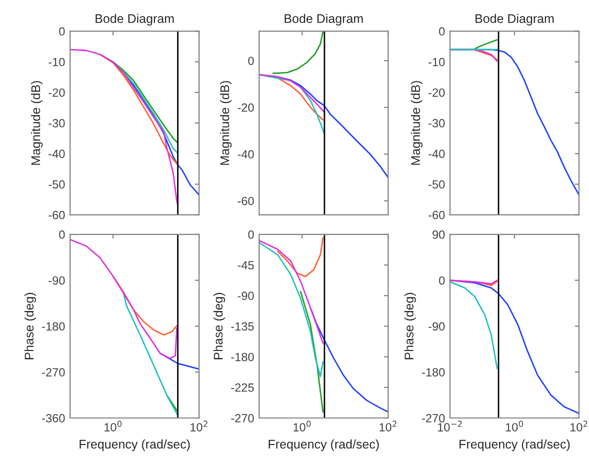 The width and height of the screenshot is (589, 466). What do you see at coordinates (242, 387) in the screenshot?
I see `y-tick-label: -225` at bounding box center [242, 387].